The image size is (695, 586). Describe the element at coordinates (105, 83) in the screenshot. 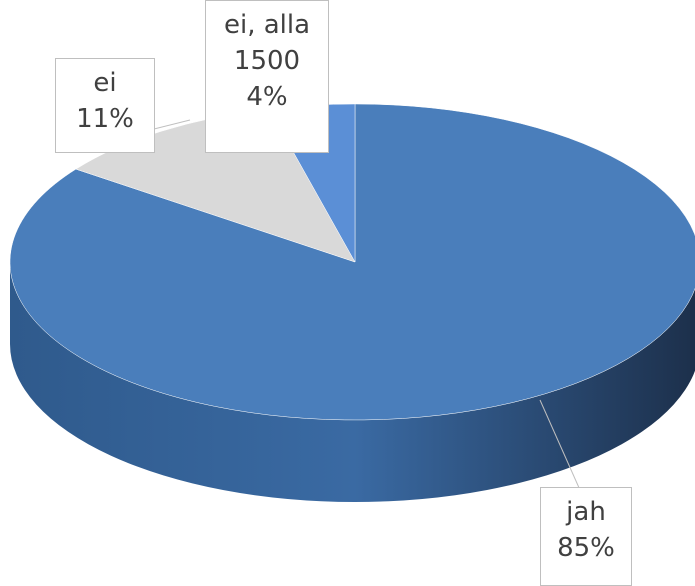

I see `category-label: ei` at that location.